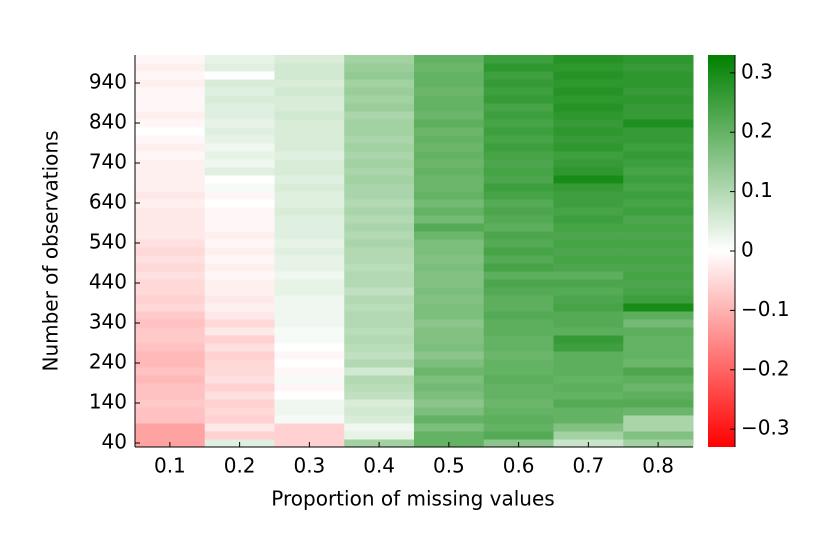 Image resolution: width=830 pixels, height=554 pixels. I want to click on colorbar-tick-label: −0.3, so click(765, 428).